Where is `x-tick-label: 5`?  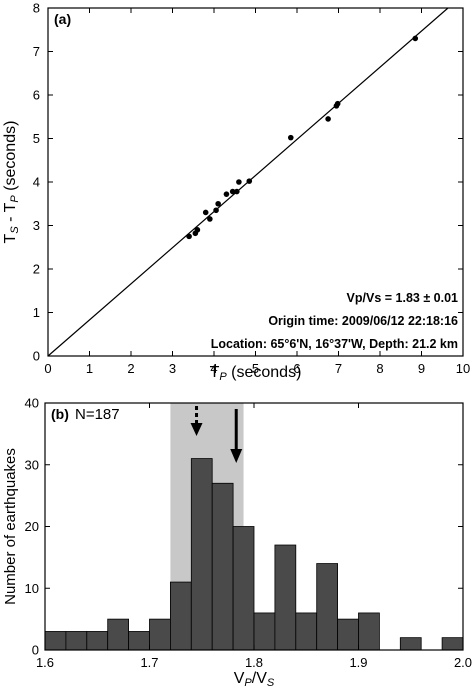
x-tick-label: 5 is located at coordinates (255, 368).